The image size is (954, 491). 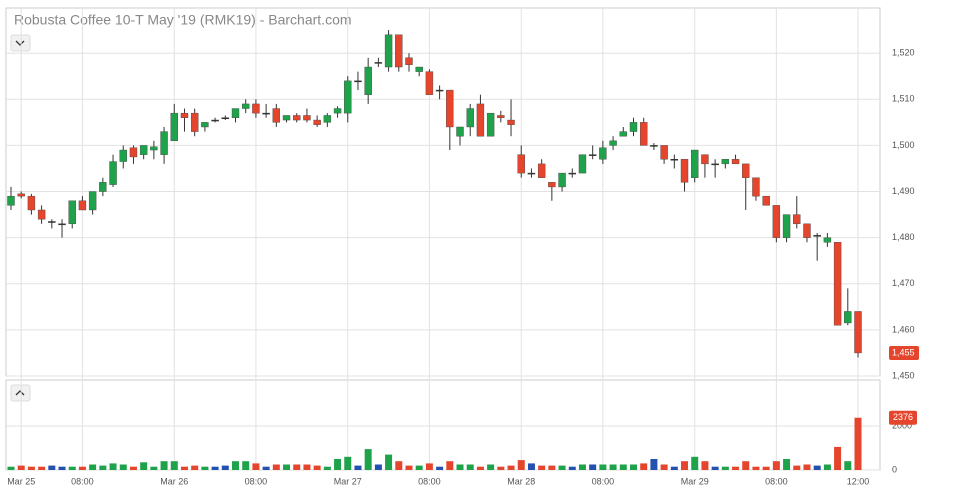 What do you see at coordinates (902, 425) in the screenshot?
I see `y-tick-label: 2000` at bounding box center [902, 425].